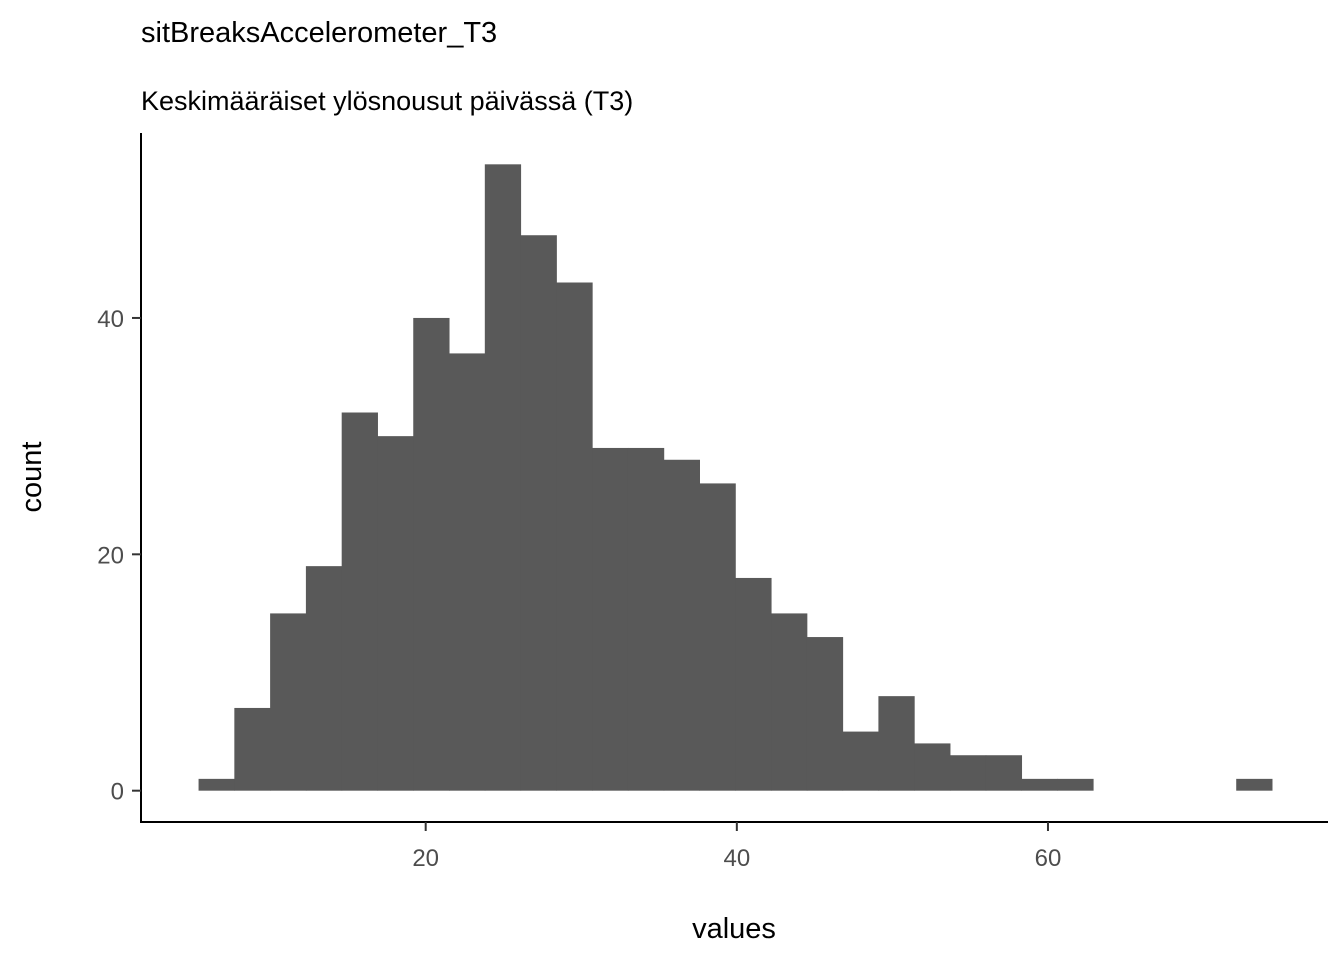 This screenshot has width=1344, height=960. I want to click on y-axis-ticks: 0 20 40, so click(119, 556).